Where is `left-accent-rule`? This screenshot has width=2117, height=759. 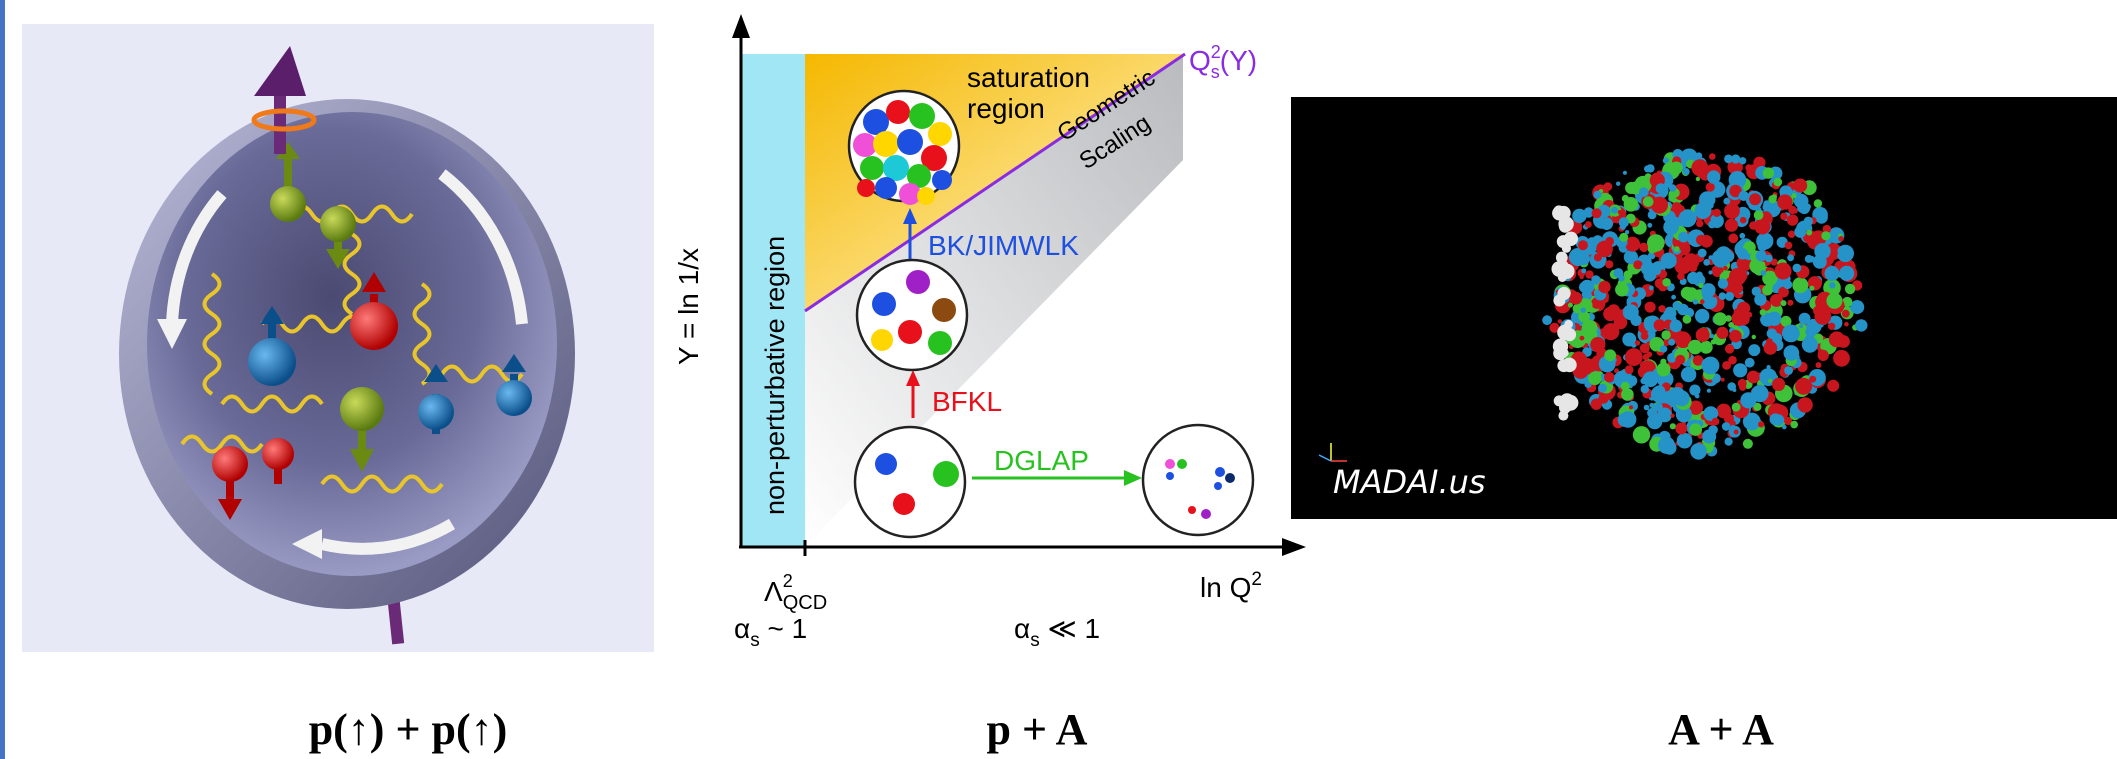 left-accent-rule is located at coordinates (2, 379).